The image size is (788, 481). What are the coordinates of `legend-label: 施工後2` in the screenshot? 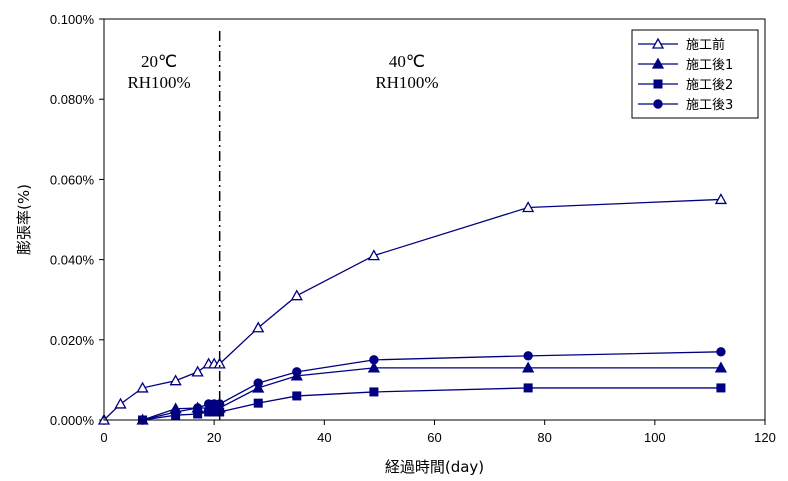 It's located at (709, 85).